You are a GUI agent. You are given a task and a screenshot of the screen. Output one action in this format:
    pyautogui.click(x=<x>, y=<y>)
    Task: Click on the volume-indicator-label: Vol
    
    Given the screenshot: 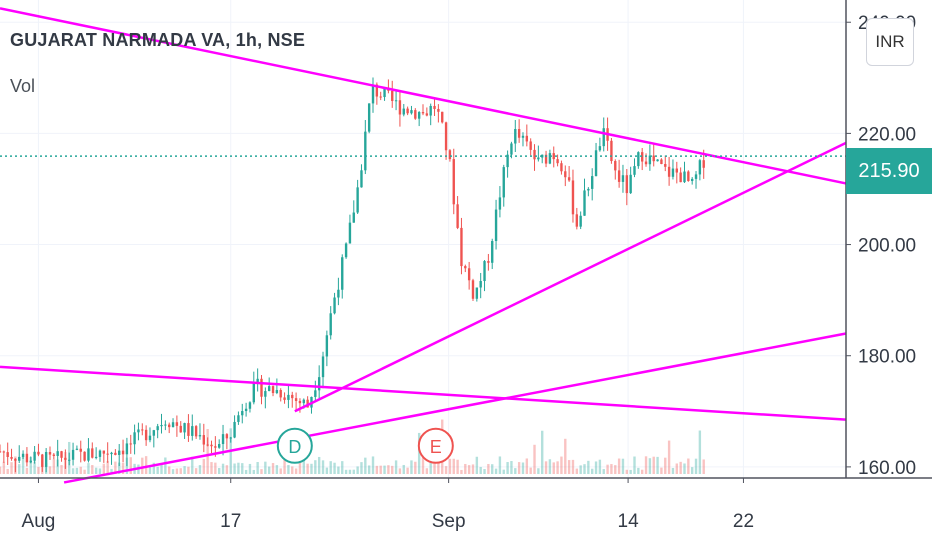 What is the action you would take?
    pyautogui.click(x=23, y=86)
    